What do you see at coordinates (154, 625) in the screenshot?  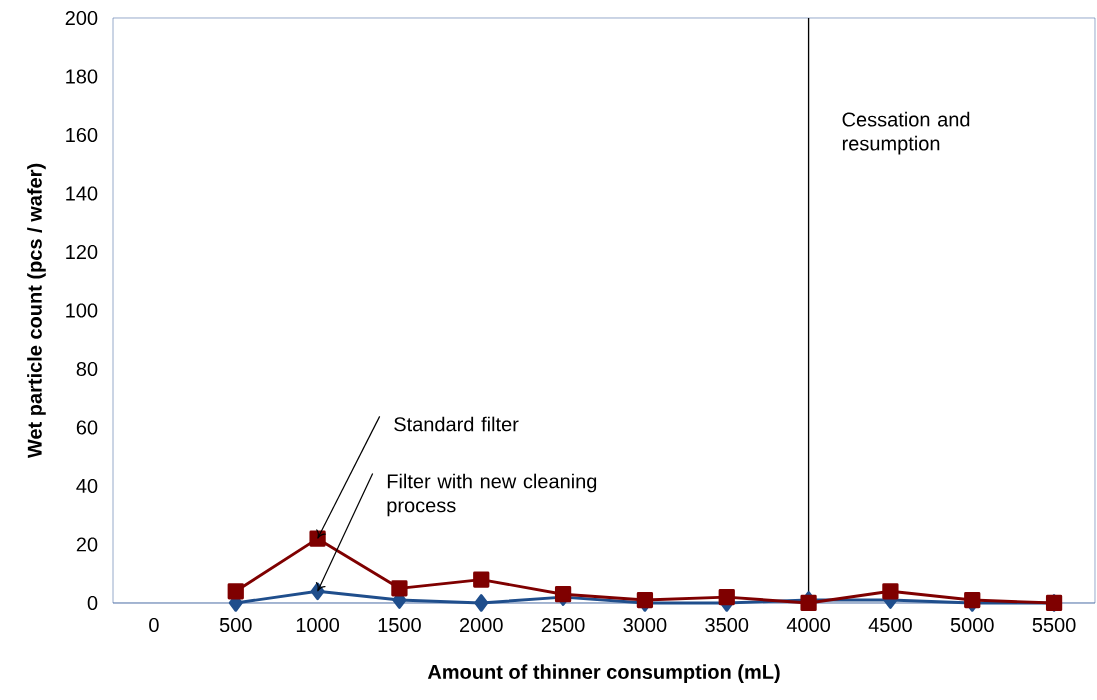 I see `x-tick-label: 0` at bounding box center [154, 625].